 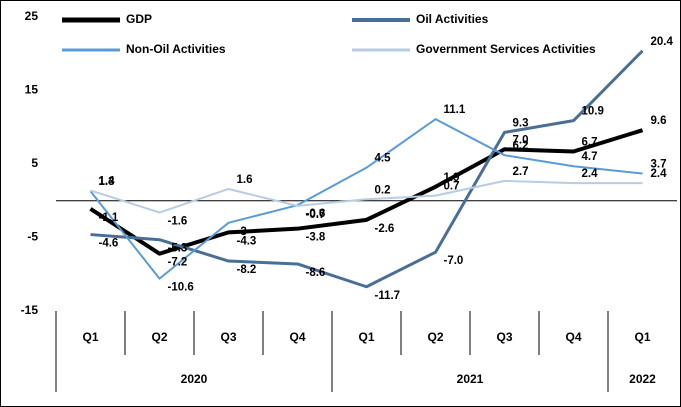 I want to click on legend-label: GDP, so click(x=139, y=19).